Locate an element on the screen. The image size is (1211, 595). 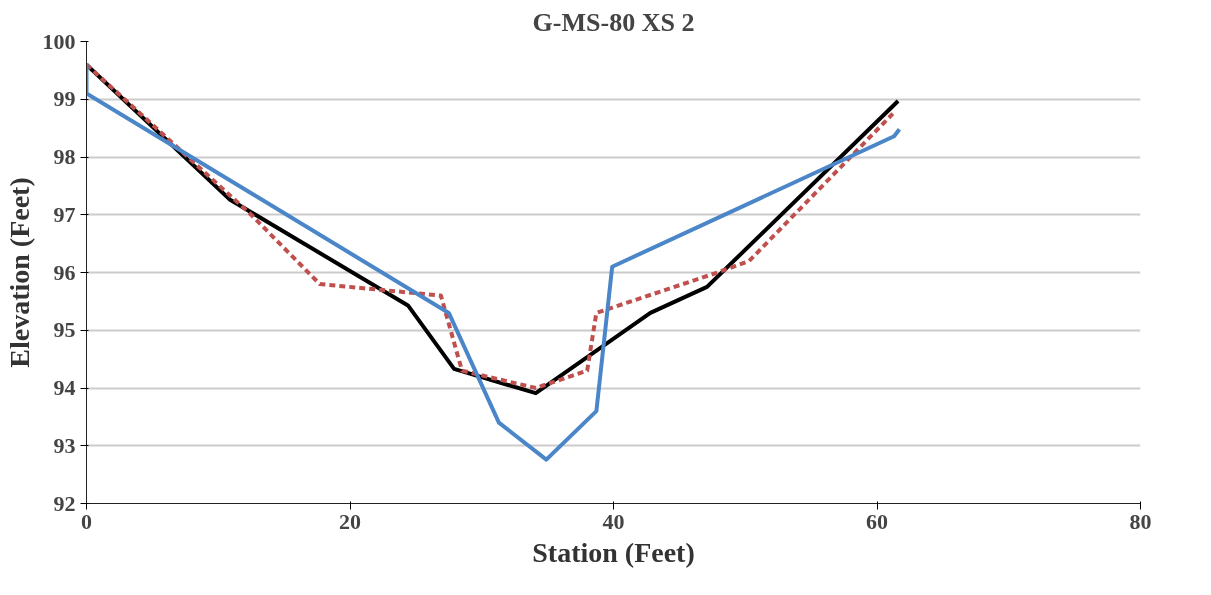
y-tick-label: 97 is located at coordinates (64, 214).